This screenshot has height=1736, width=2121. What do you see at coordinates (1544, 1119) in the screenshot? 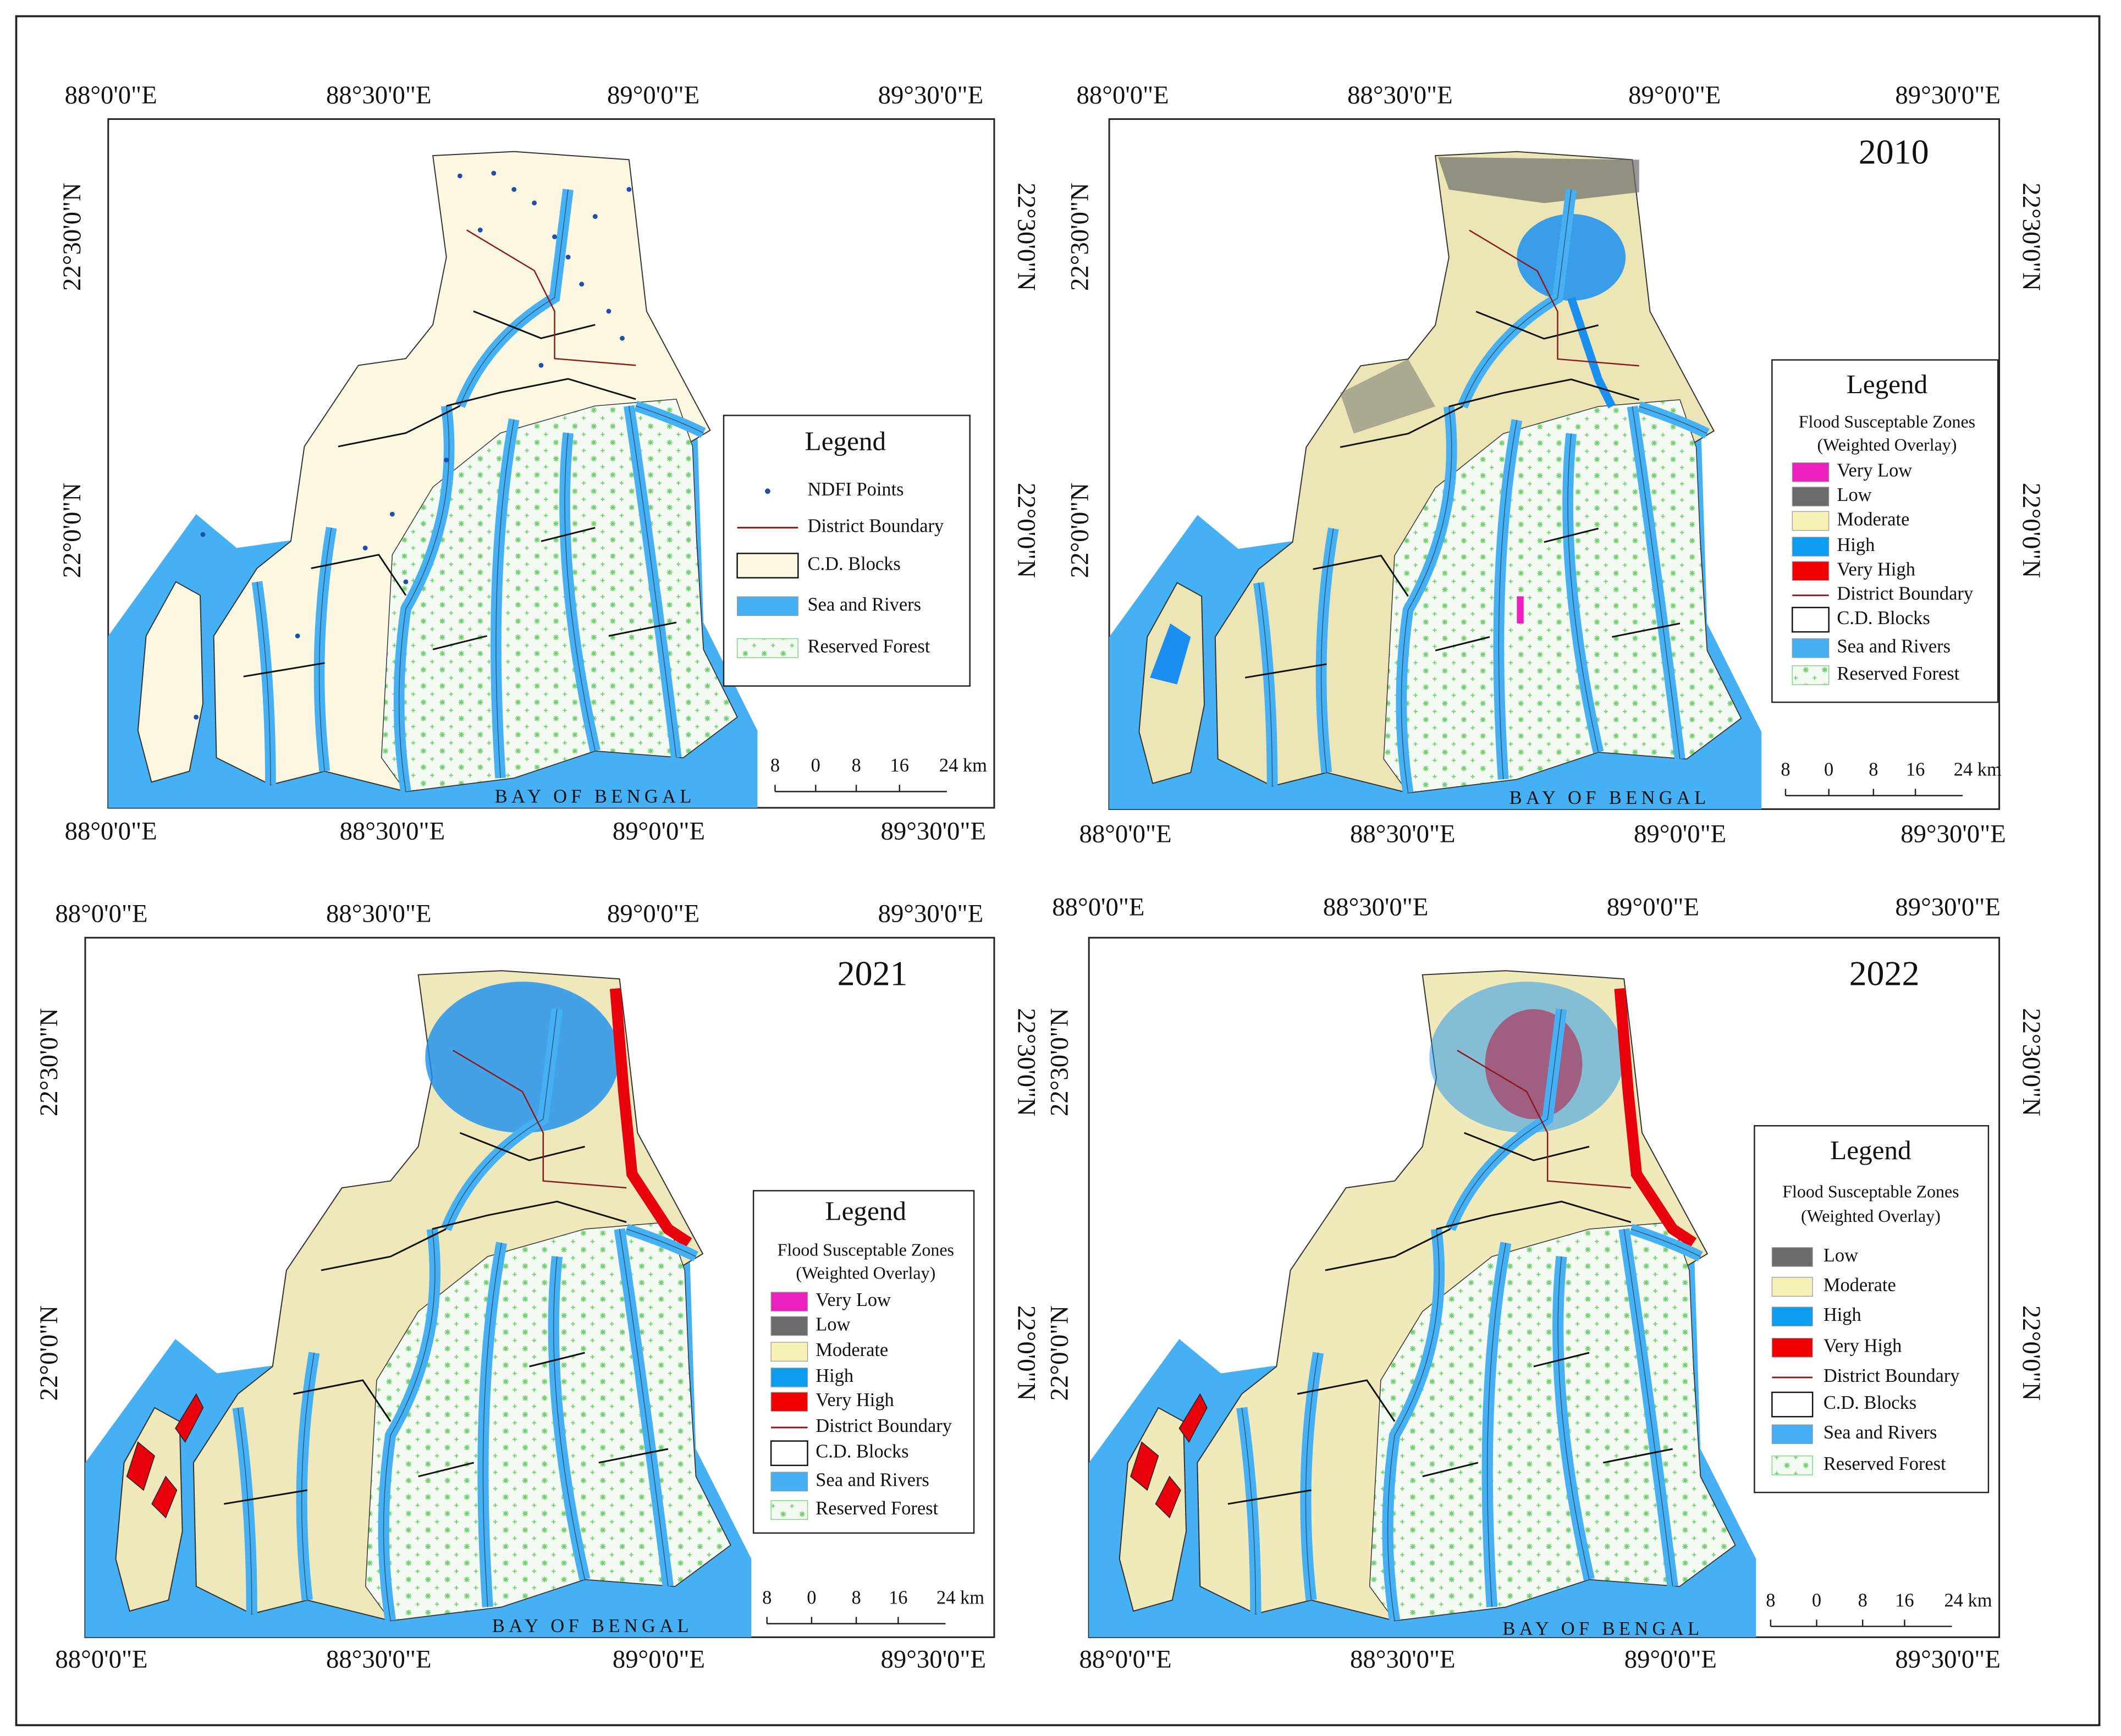
I see `district-boundary` at bounding box center [1544, 1119].